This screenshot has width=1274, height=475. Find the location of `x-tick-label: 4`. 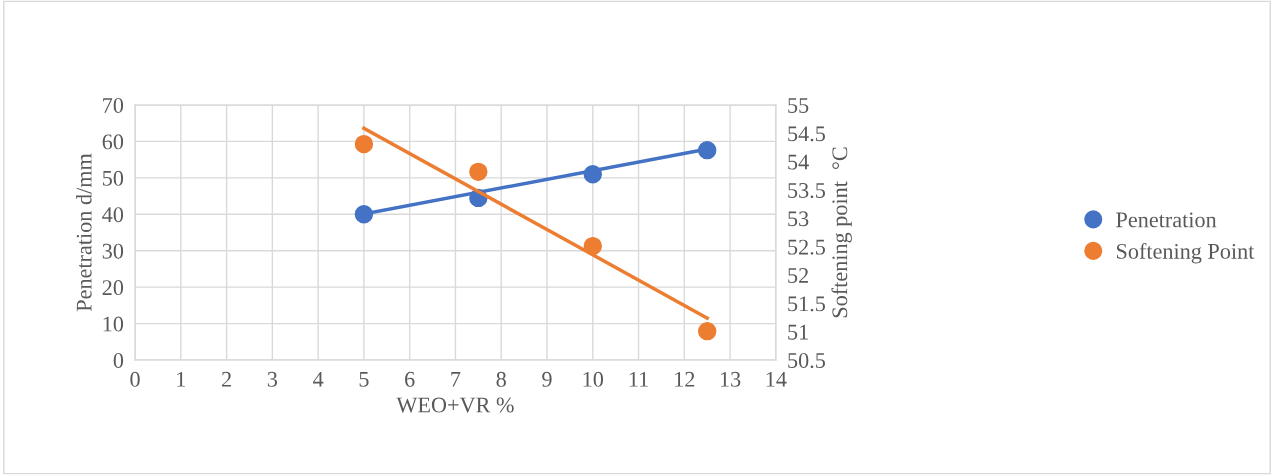

x-tick-label: 4 is located at coordinates (318, 379).